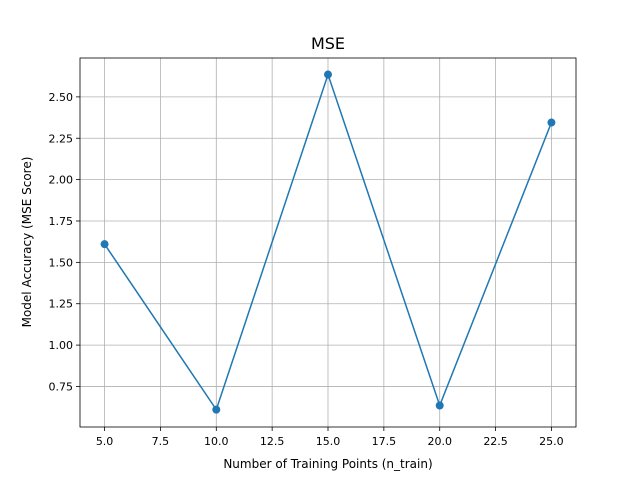 The image size is (640, 480). Describe the element at coordinates (61, 138) in the screenshot. I see `y-tick-label: 2.25` at that location.